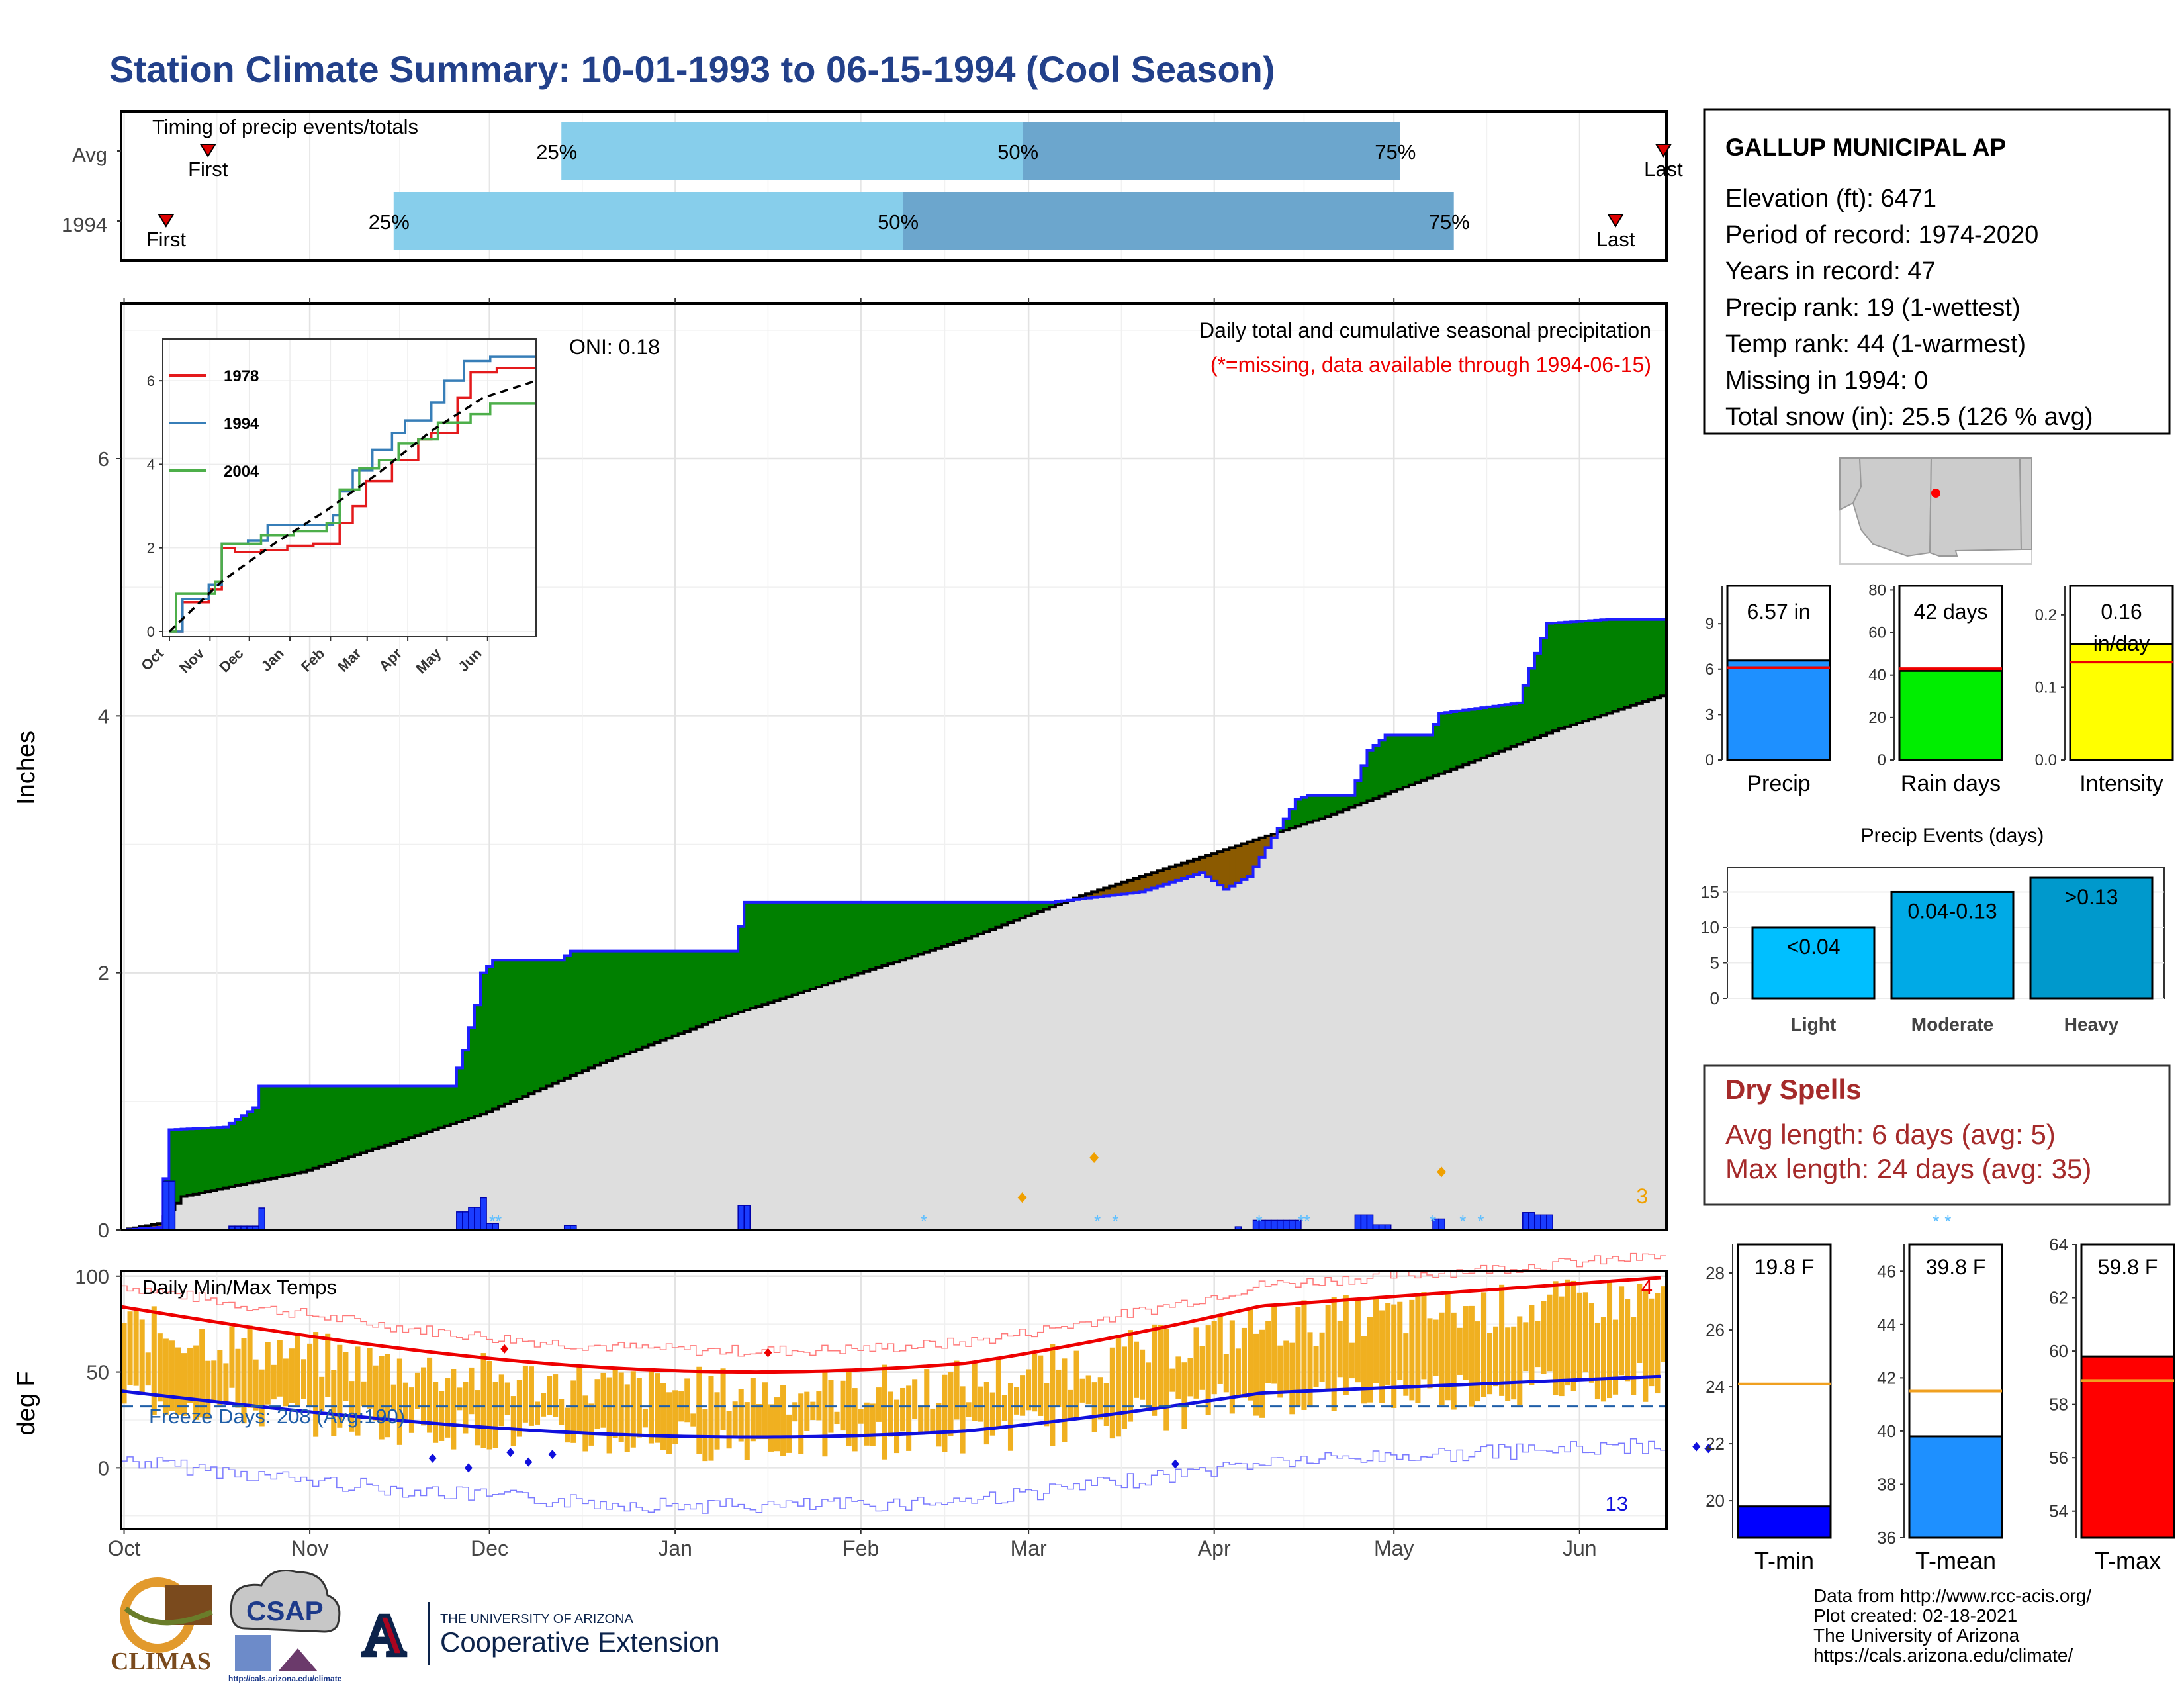 The image size is (2184, 1688). What do you see at coordinates (1952, 945) in the screenshot?
I see `events-bar-moderate` at bounding box center [1952, 945].